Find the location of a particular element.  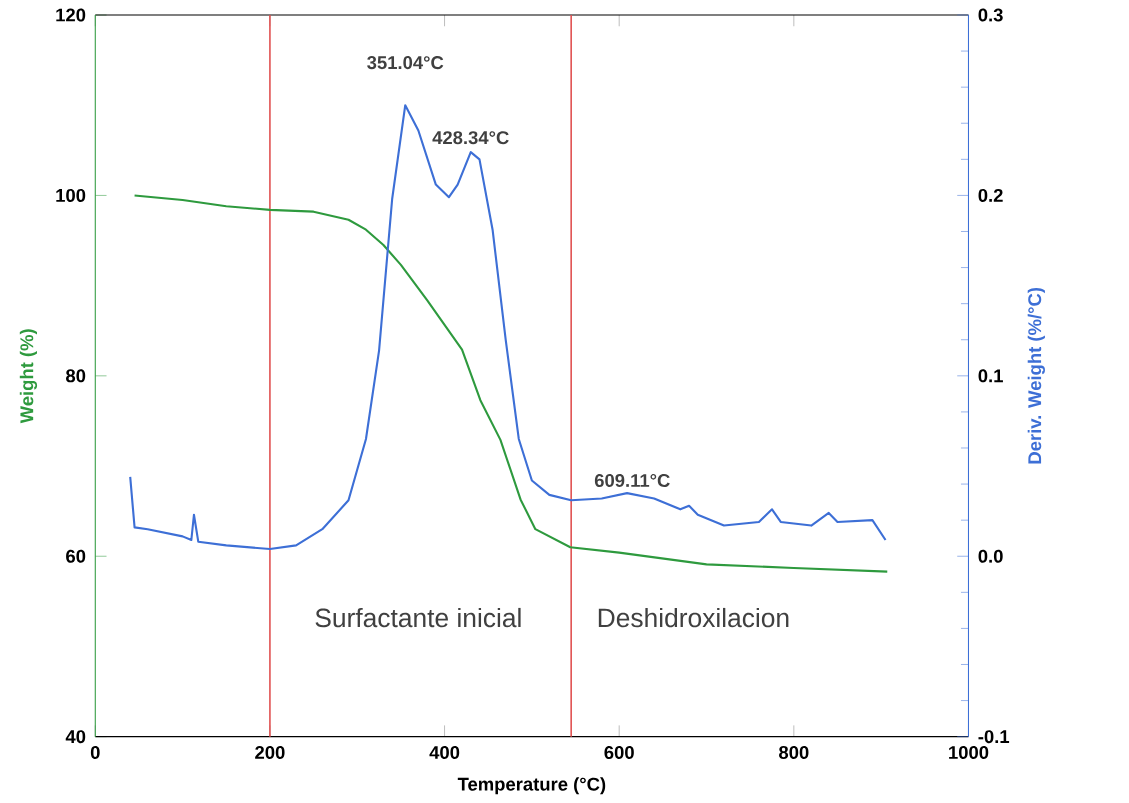

y2-tick-label: 0.3 is located at coordinates (990, 15).